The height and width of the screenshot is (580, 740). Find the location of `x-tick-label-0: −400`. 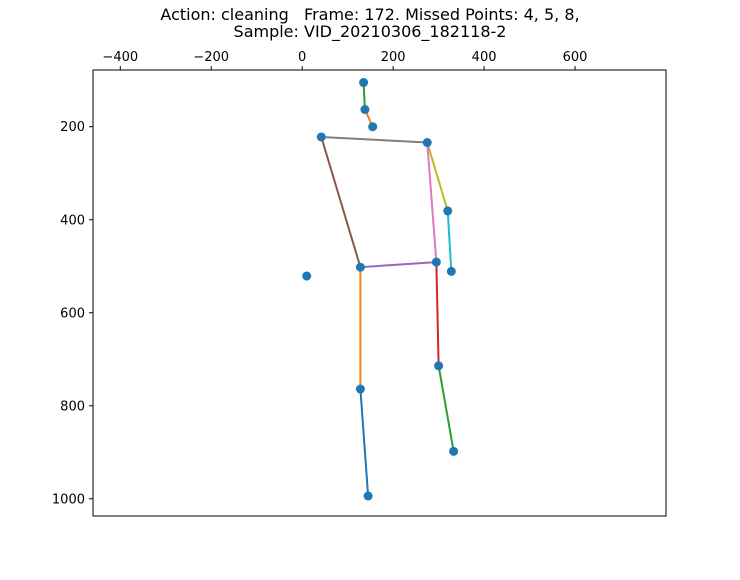

x-tick-label-0: −400 is located at coordinates (120, 57).